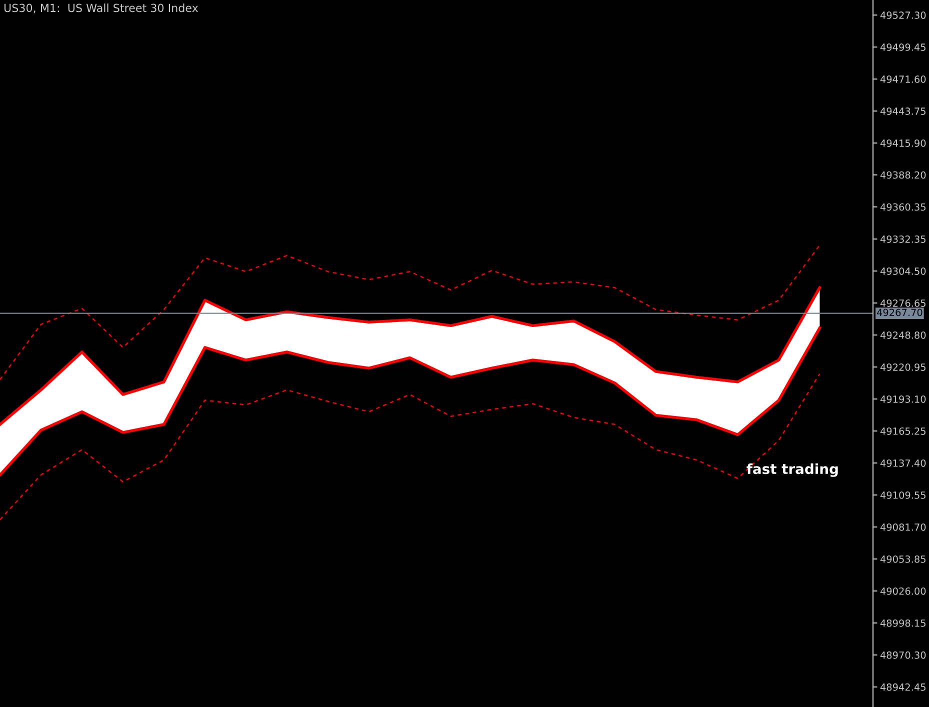 The width and height of the screenshot is (929, 707). I want to click on y-tick-label: 49527.30, so click(903, 15).